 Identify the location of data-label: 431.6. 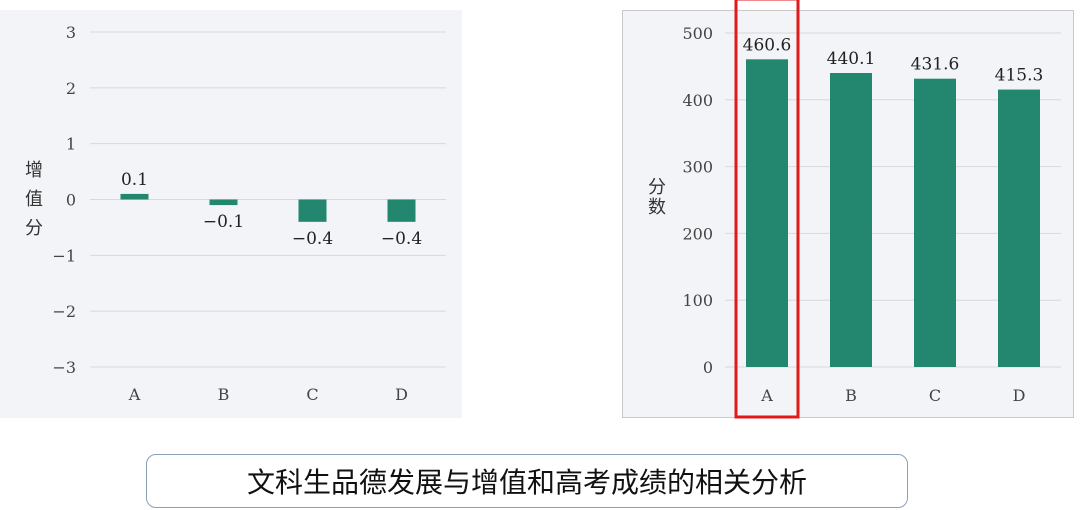
(935, 65).